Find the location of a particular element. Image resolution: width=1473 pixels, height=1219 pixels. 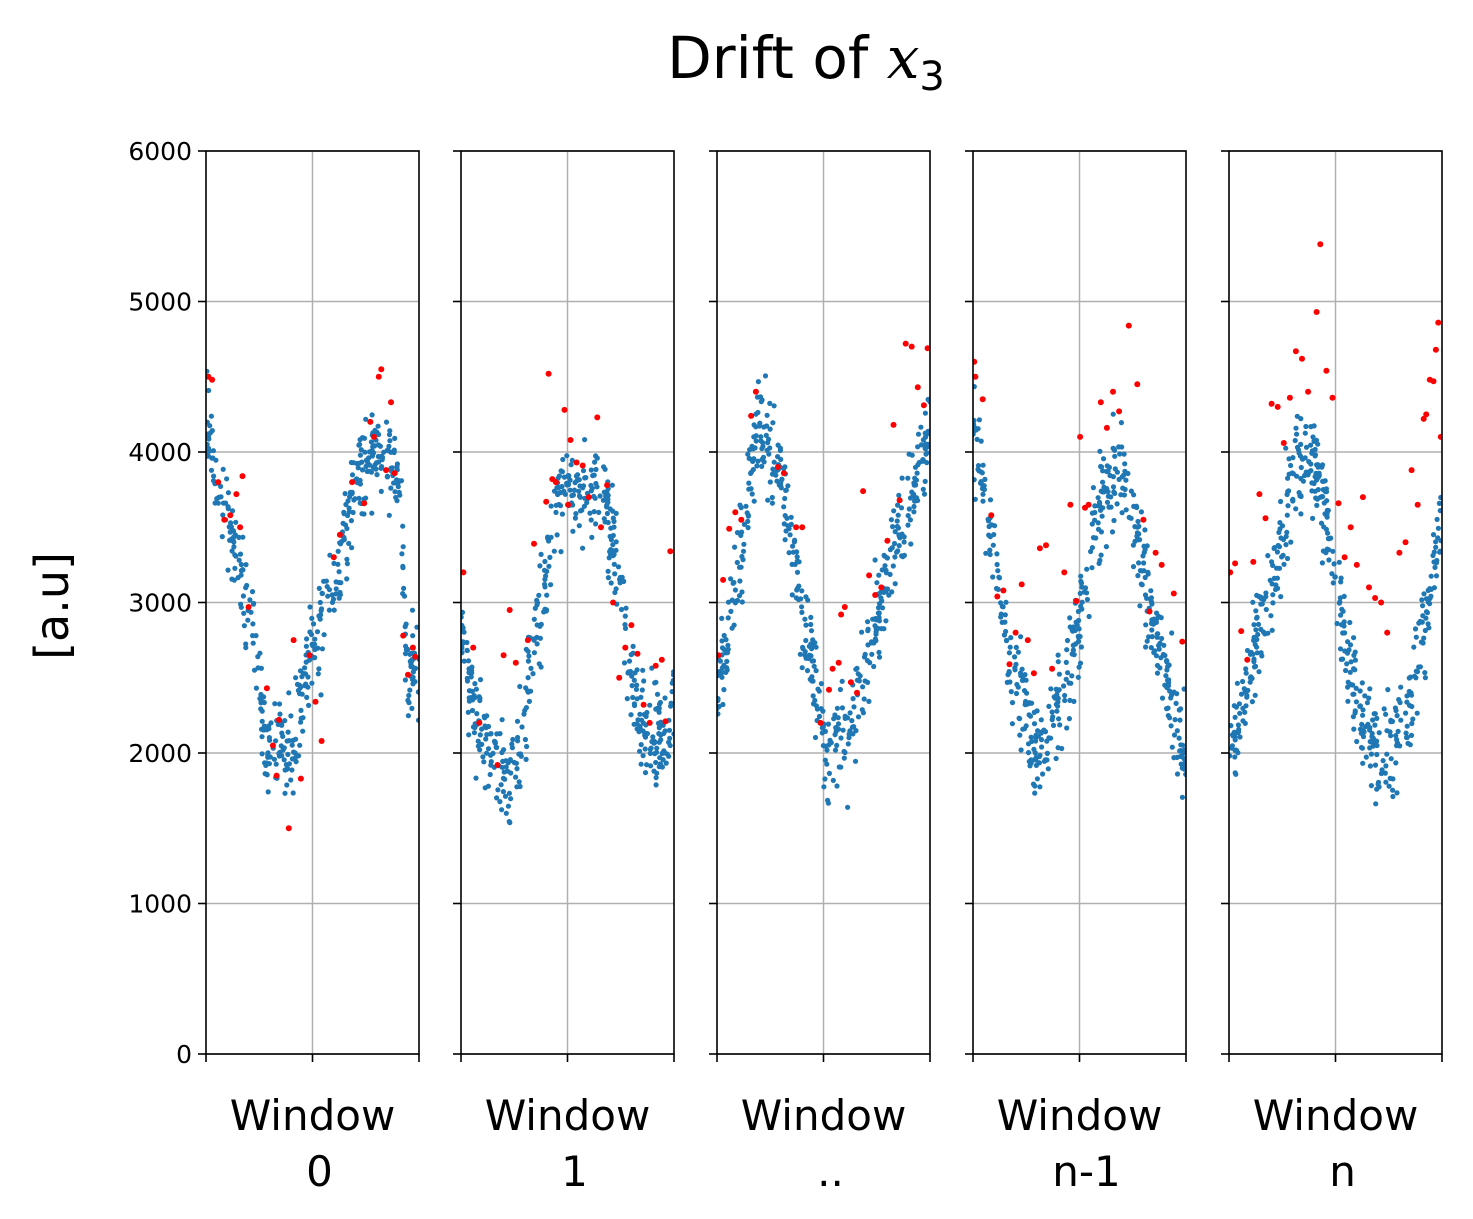

x-axis-label-line1: Window is located at coordinates (1336, 1115).